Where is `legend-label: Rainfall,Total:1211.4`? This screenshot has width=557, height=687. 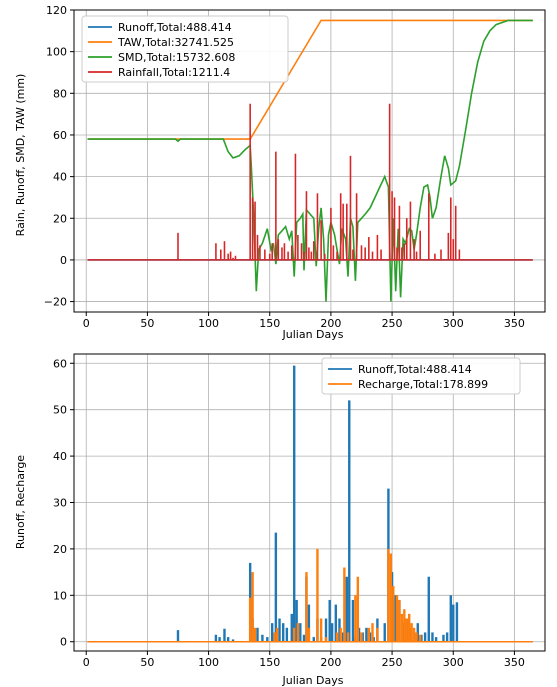 legend-label: Rainfall,Total:1211.4 is located at coordinates (174, 72).